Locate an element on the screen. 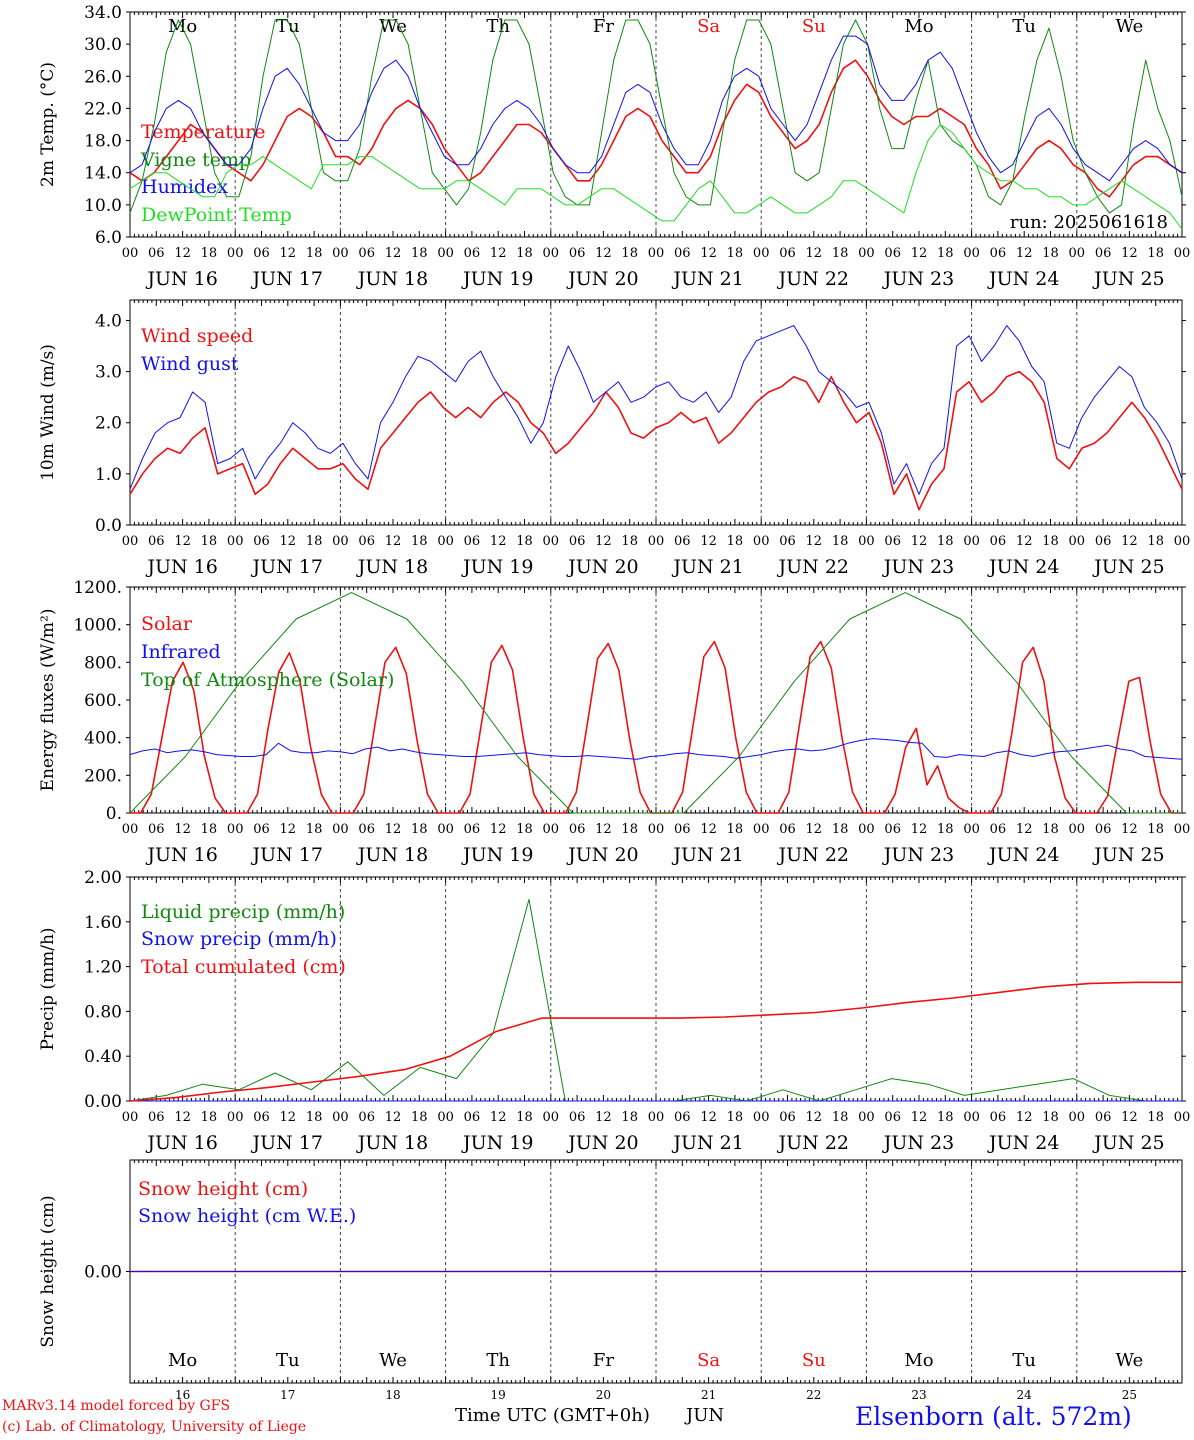  y-tick-label: 1200. is located at coordinates (97, 588).